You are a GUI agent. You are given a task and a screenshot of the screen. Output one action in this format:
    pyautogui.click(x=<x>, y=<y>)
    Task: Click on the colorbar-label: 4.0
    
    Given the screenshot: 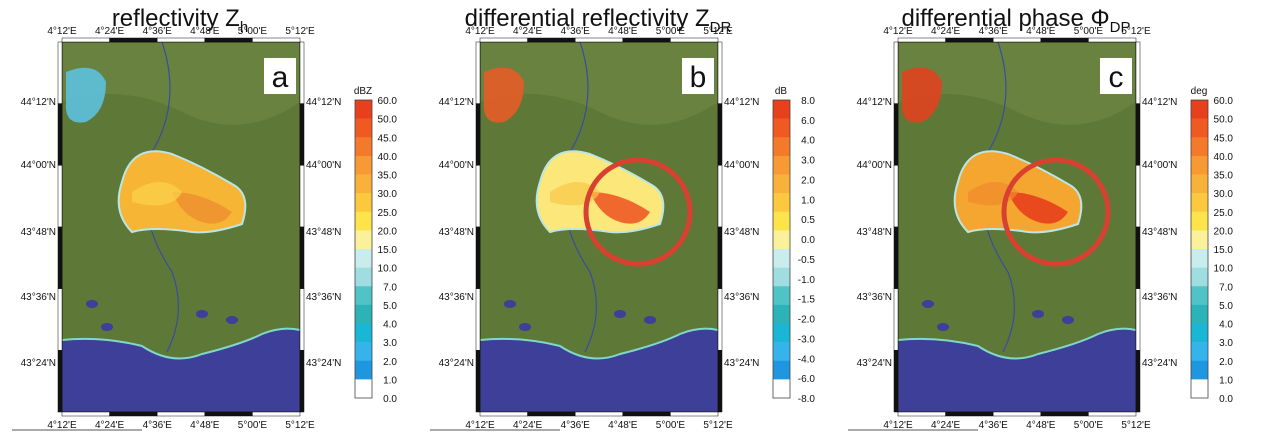 What is the action you would take?
    pyautogui.click(x=808, y=141)
    